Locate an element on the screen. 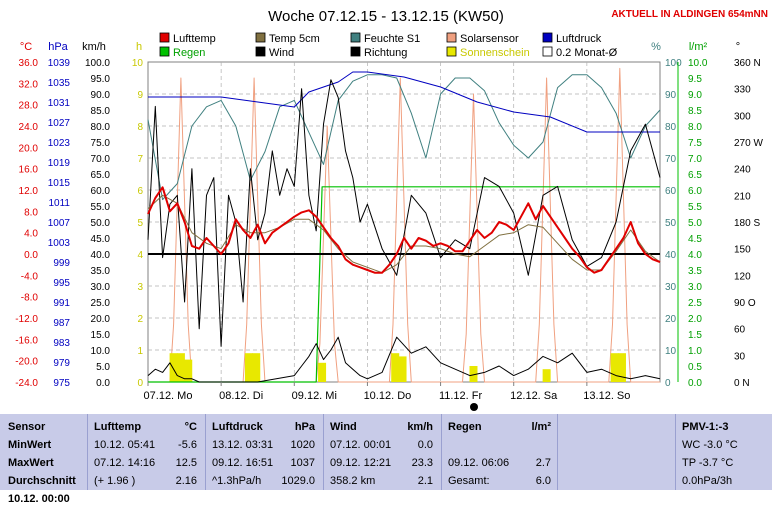 This screenshot has width=772, height=508. temp-tick-label: -12.0 is located at coordinates (26, 319).